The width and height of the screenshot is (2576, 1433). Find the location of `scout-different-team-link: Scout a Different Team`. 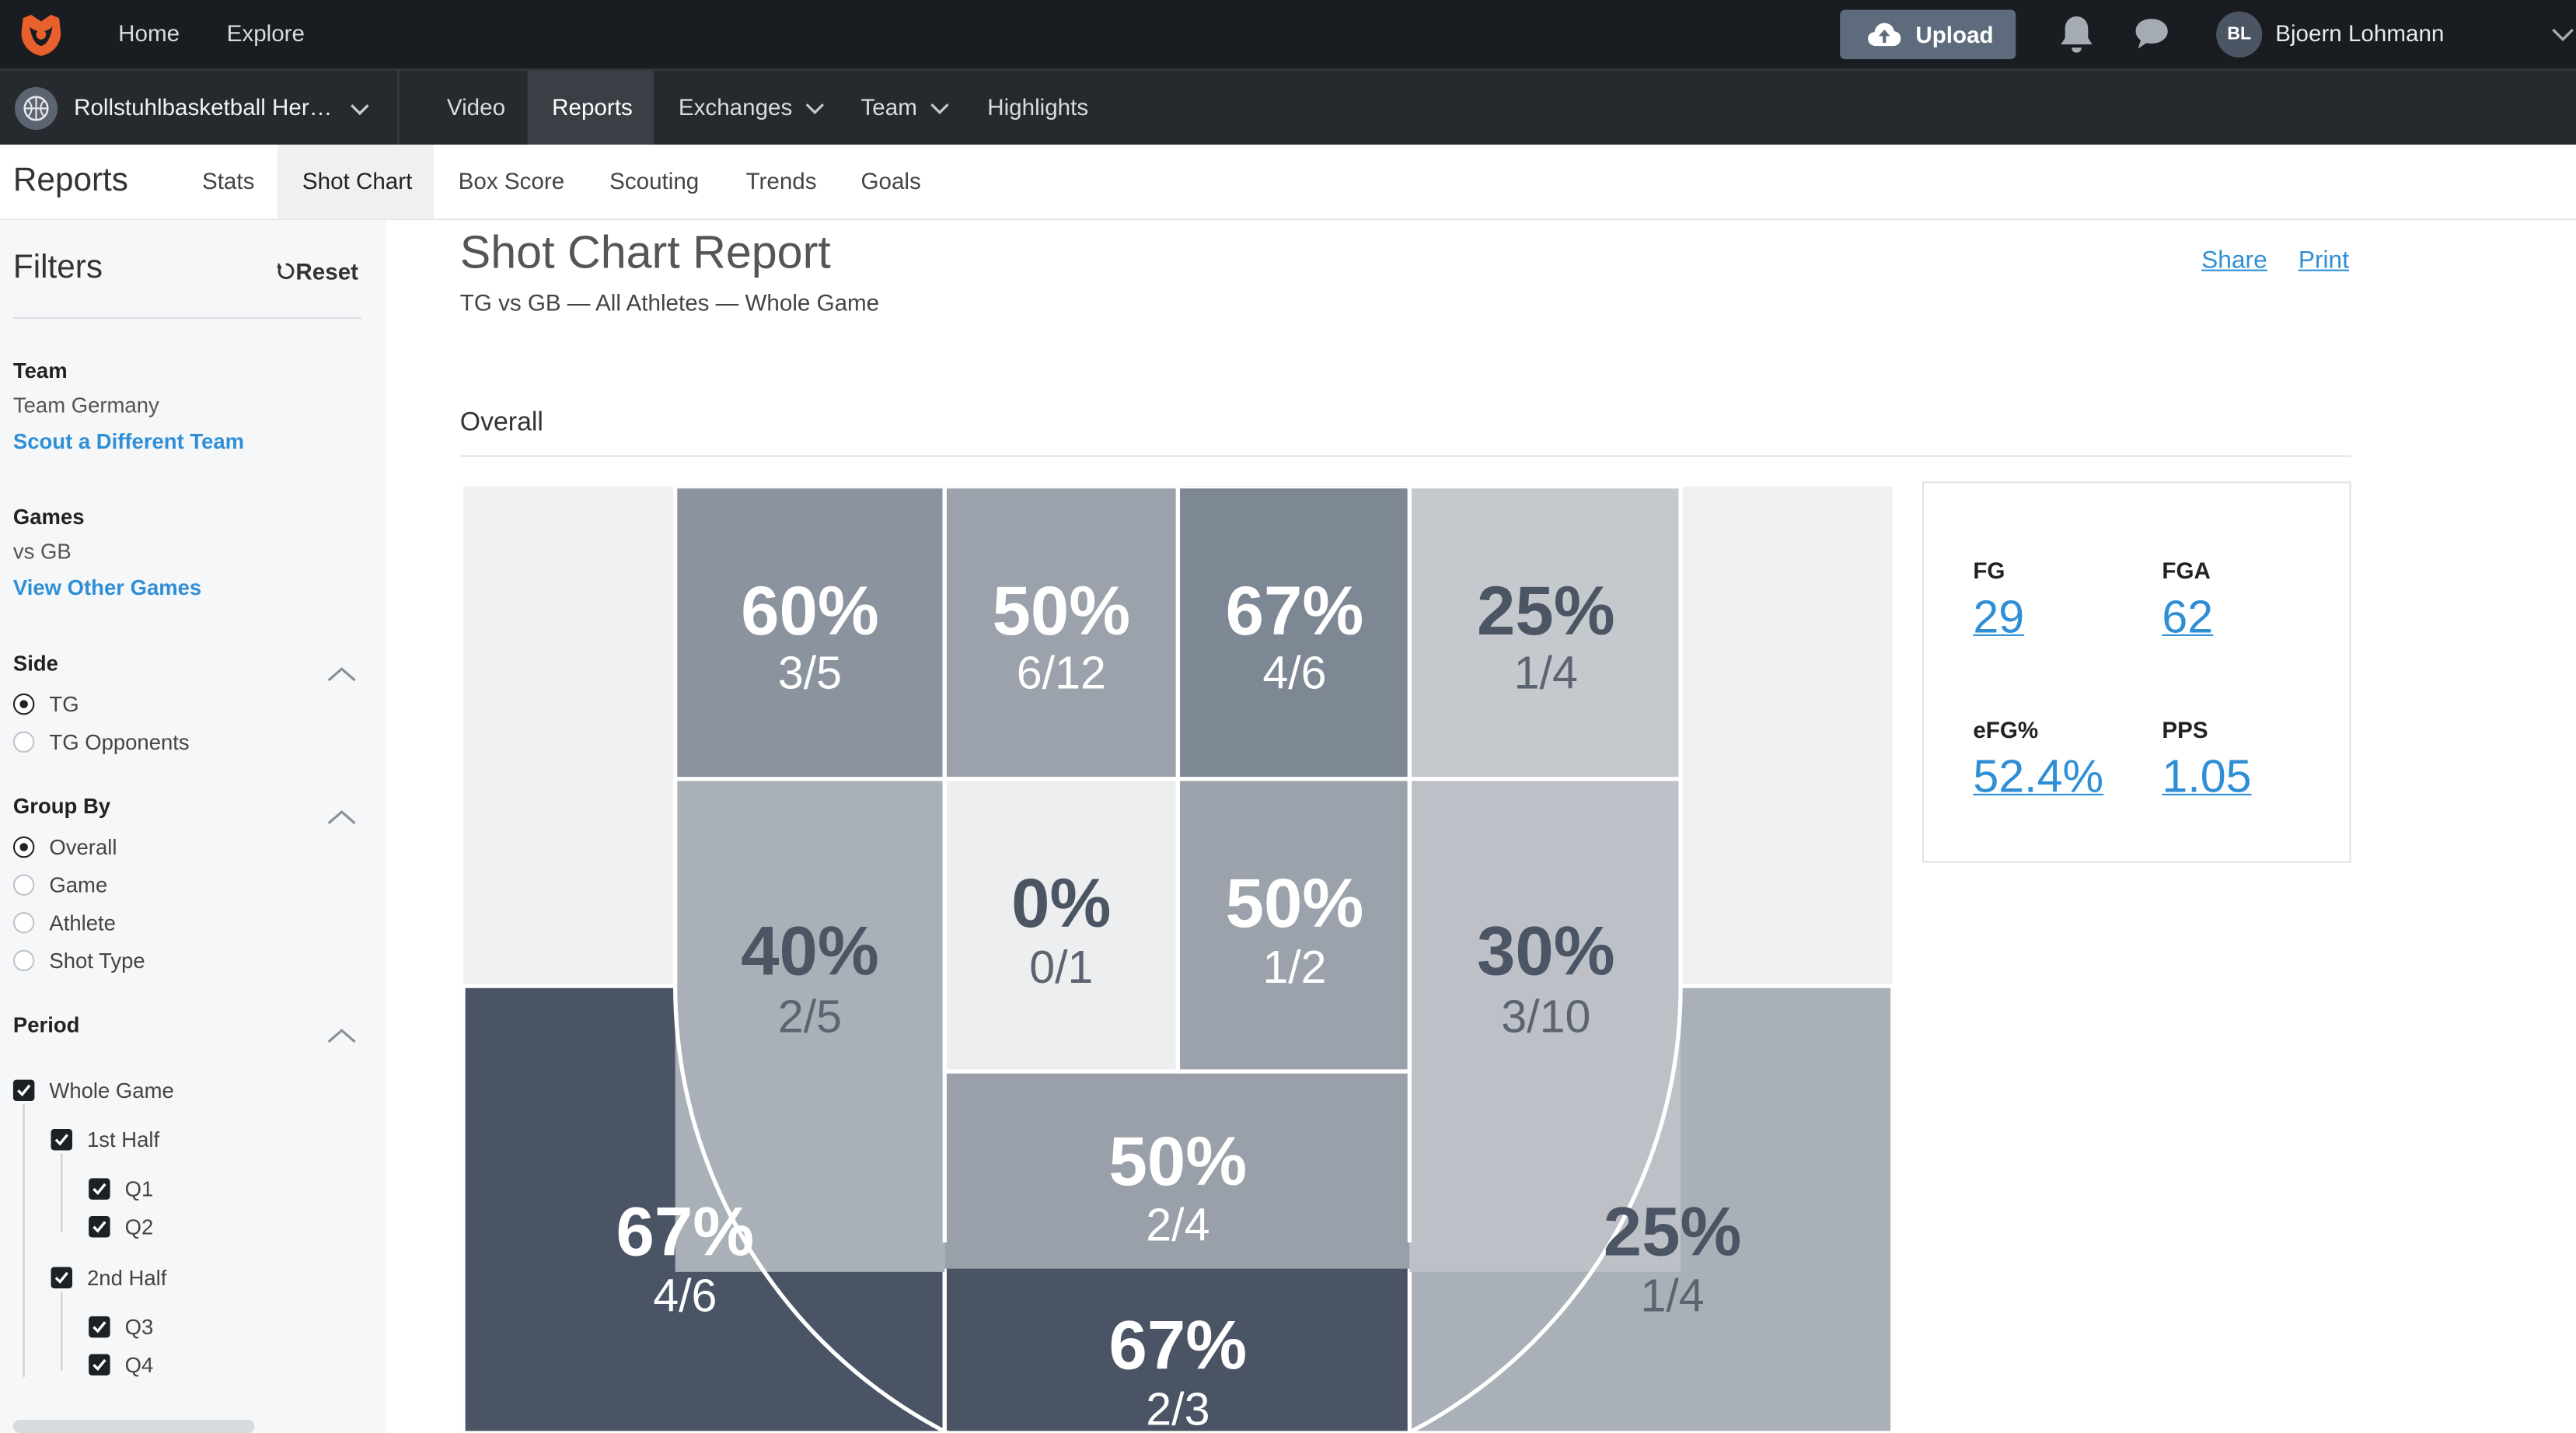

scout-different-team-link: Scout a Different Team is located at coordinates (129, 441).